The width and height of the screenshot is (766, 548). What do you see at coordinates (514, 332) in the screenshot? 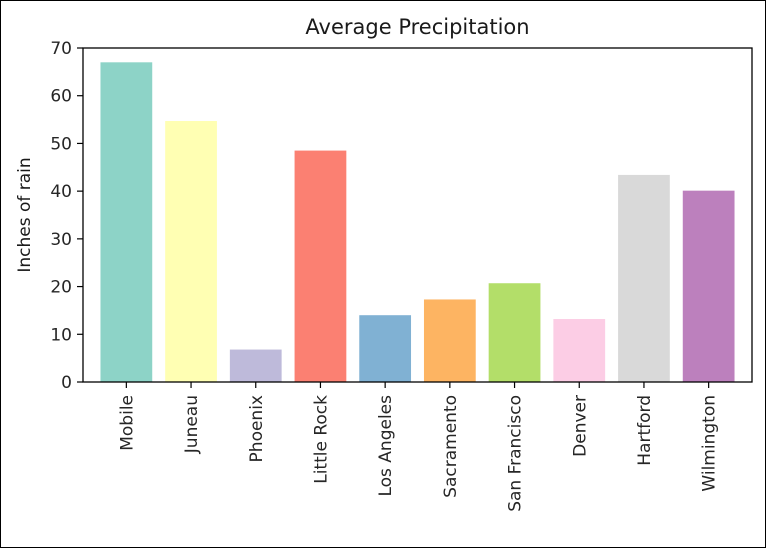
I see `bar-san-francisco` at bounding box center [514, 332].